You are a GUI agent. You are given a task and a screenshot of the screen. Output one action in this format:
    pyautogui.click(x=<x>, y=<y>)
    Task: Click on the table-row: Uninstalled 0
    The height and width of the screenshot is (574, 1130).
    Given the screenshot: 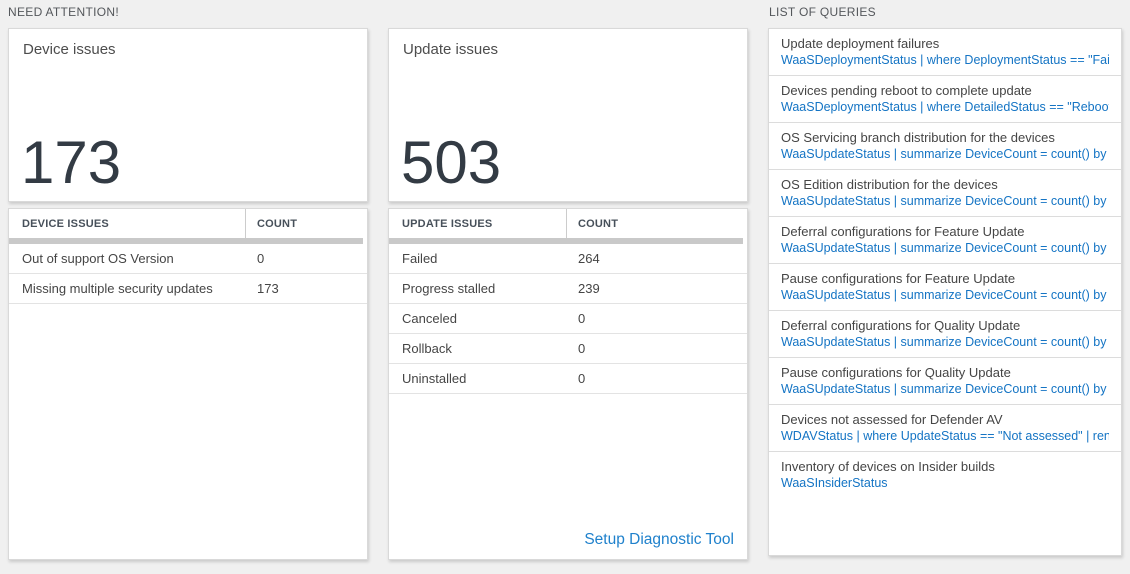 What is the action you would take?
    pyautogui.click(x=568, y=379)
    